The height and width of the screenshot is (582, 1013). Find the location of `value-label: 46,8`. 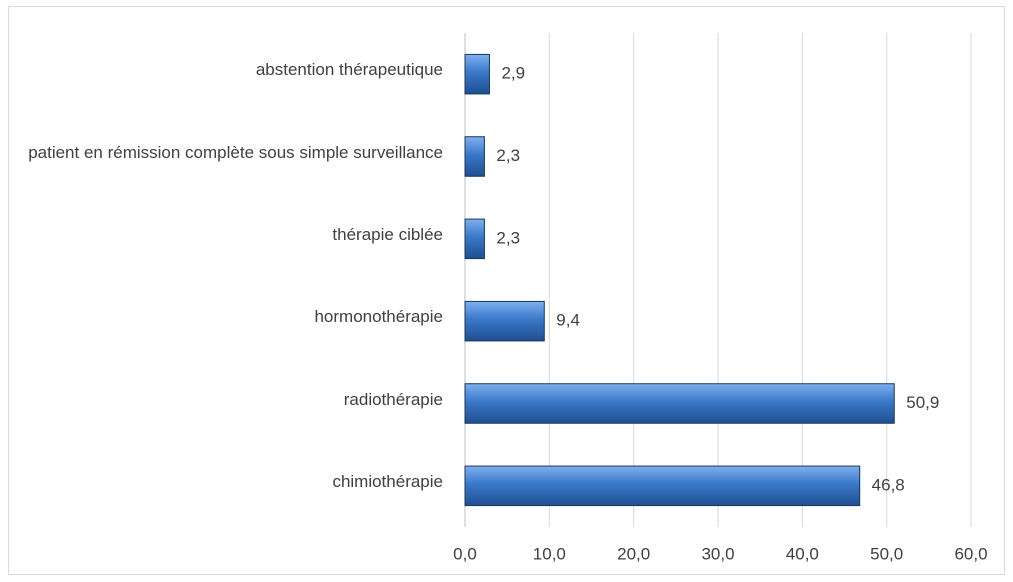

value-label: 46,8 is located at coordinates (888, 484).